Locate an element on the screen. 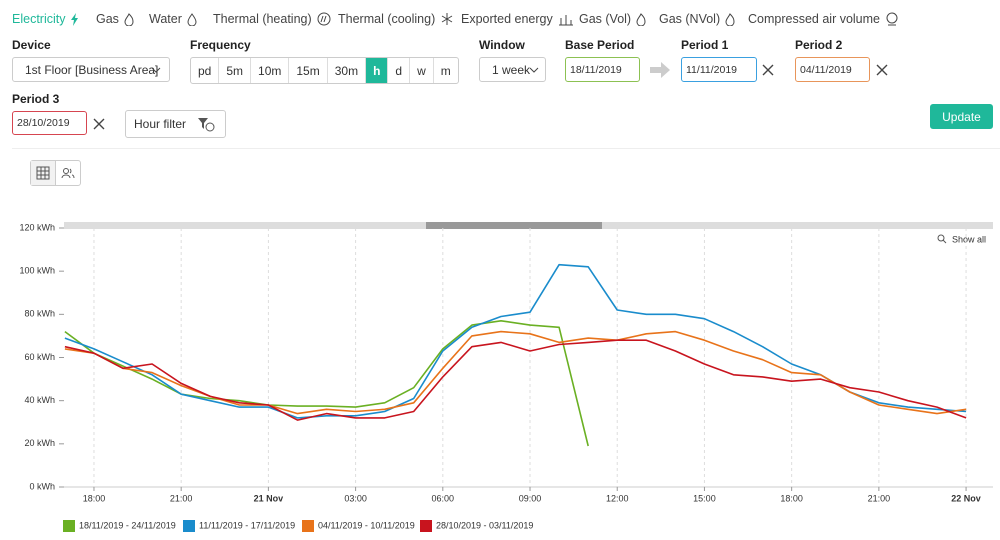 This screenshot has width=1000, height=540. legend-label: 04/11/2019 - 10/11/2019 is located at coordinates (366, 525).